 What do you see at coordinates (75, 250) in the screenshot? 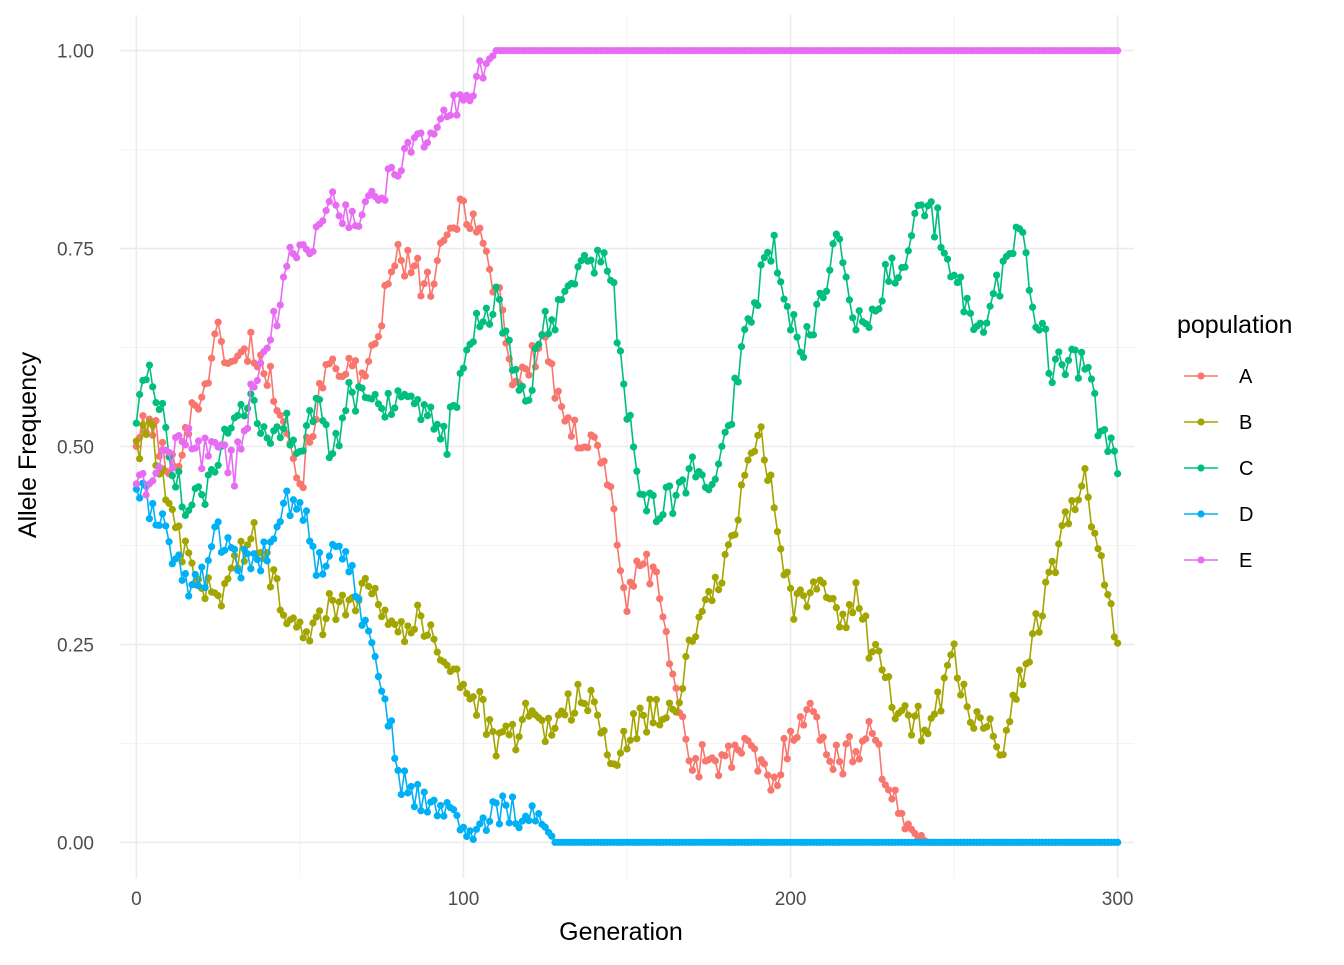
I see `y-tick-label: 0.75` at bounding box center [75, 250].